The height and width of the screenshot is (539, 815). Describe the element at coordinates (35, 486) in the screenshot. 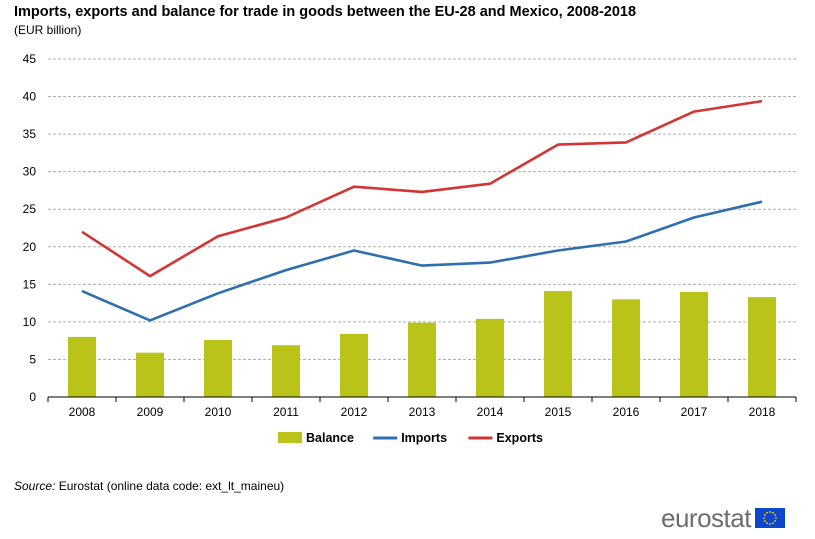

I see `source-label: Source:` at that location.